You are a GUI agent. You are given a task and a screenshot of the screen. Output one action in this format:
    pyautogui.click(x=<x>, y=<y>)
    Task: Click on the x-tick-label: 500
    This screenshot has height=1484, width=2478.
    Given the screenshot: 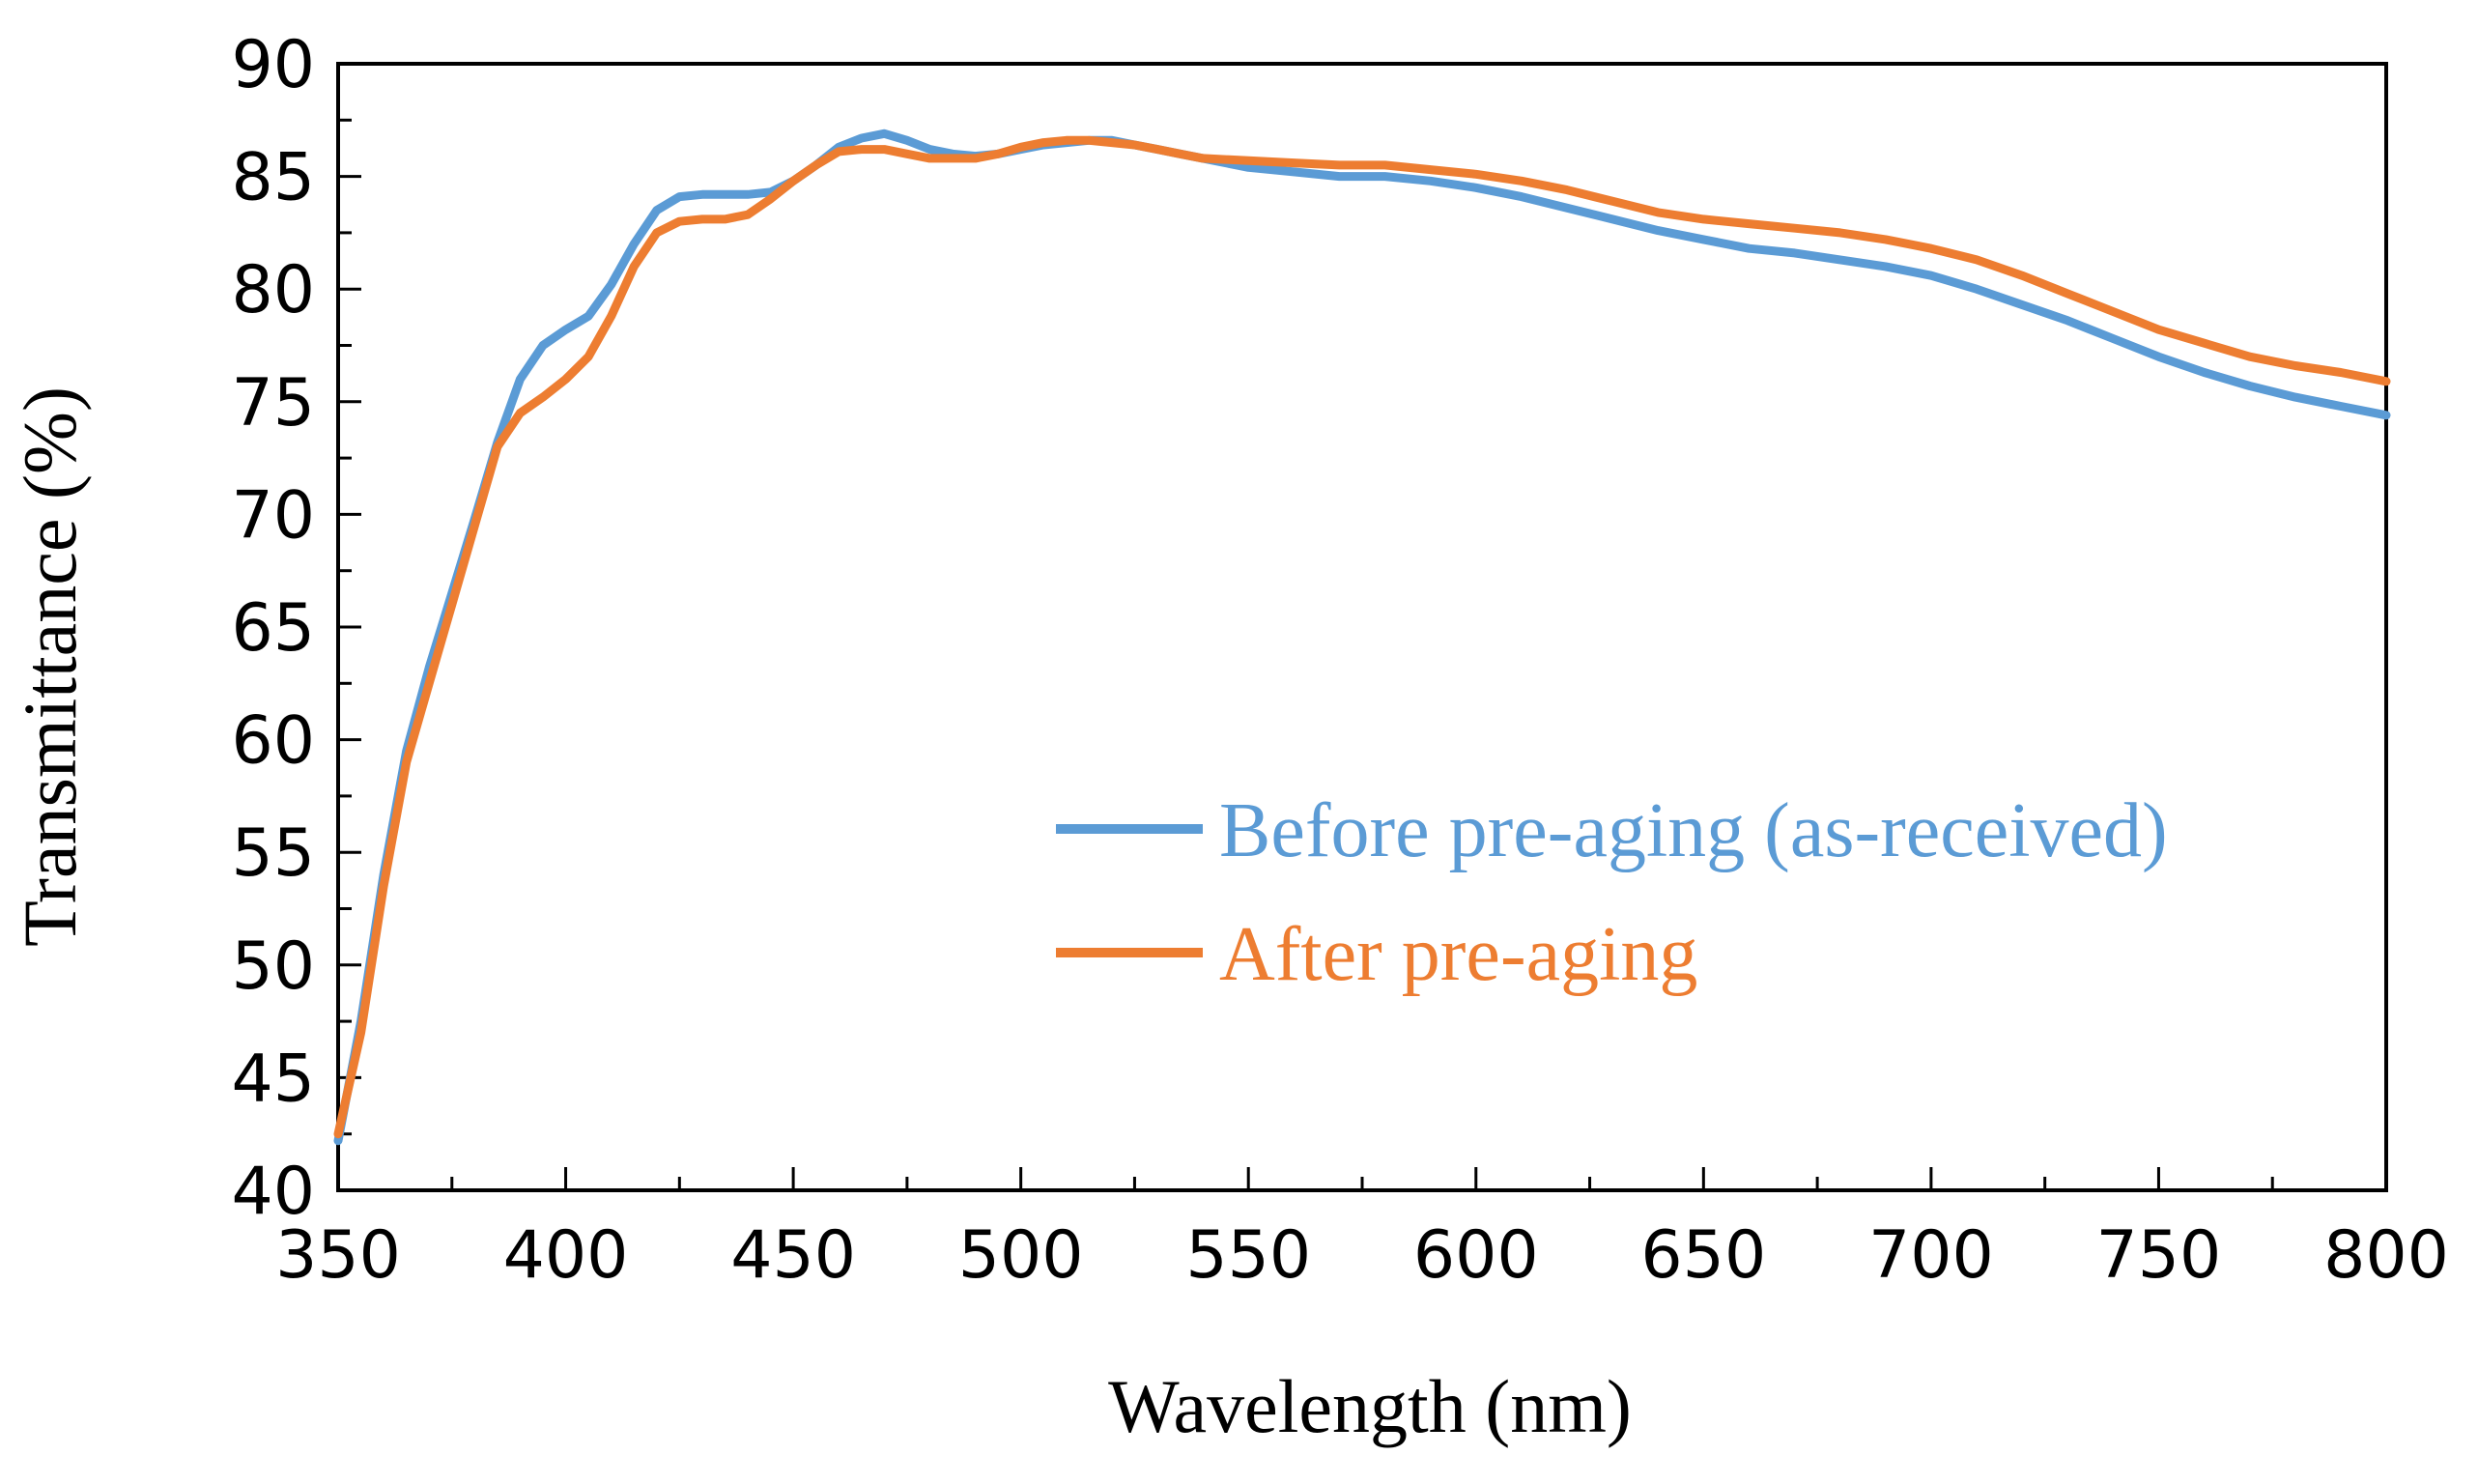 What is the action you would take?
    pyautogui.click(x=1021, y=1256)
    